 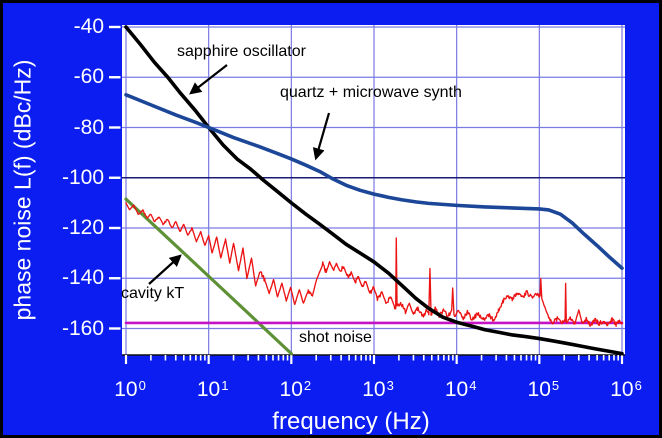 I want to click on cavity-arrow, so click(x=165, y=269).